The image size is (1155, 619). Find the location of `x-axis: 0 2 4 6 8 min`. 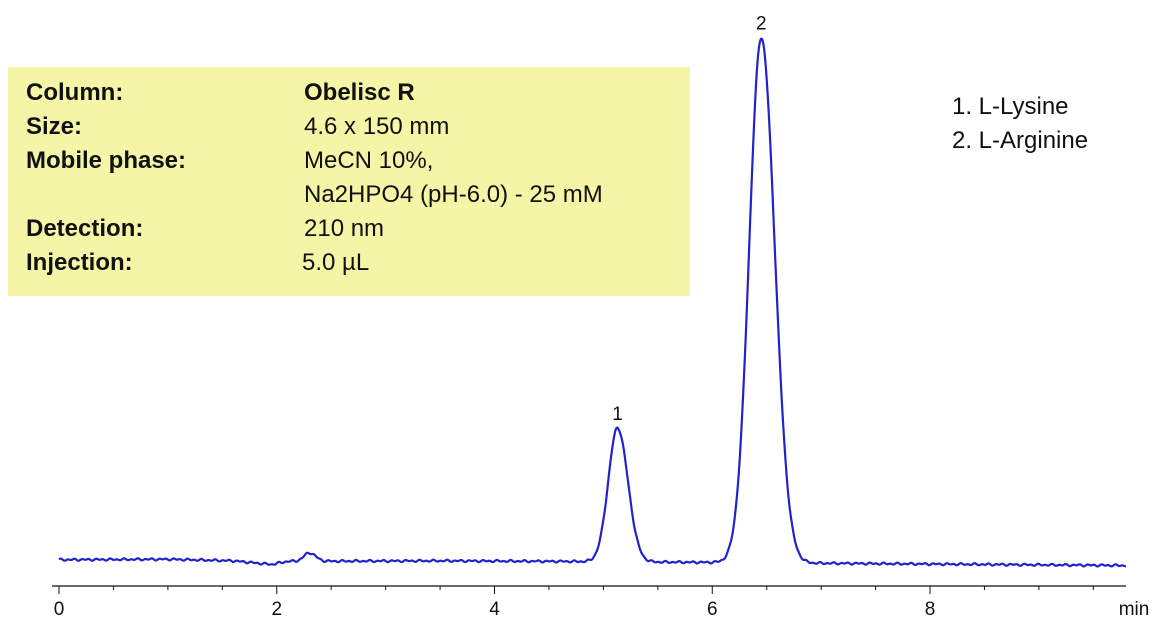

x-axis: 0 2 4 6 8 min is located at coordinates (601, 602).